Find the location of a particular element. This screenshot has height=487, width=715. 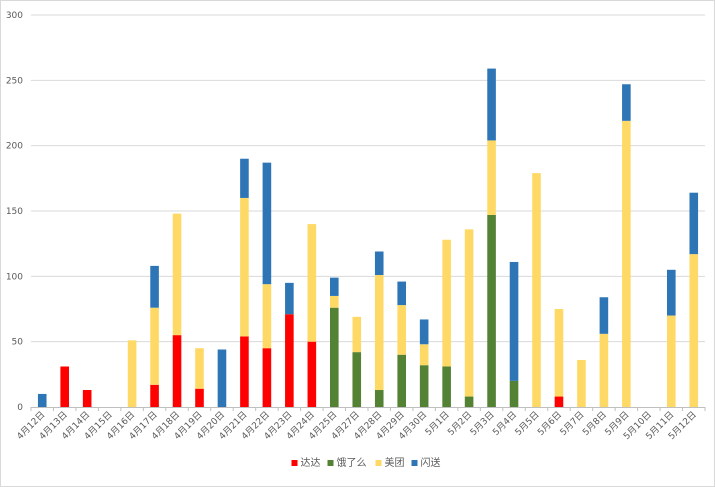

y-tick-label: 150 is located at coordinates (14, 212).